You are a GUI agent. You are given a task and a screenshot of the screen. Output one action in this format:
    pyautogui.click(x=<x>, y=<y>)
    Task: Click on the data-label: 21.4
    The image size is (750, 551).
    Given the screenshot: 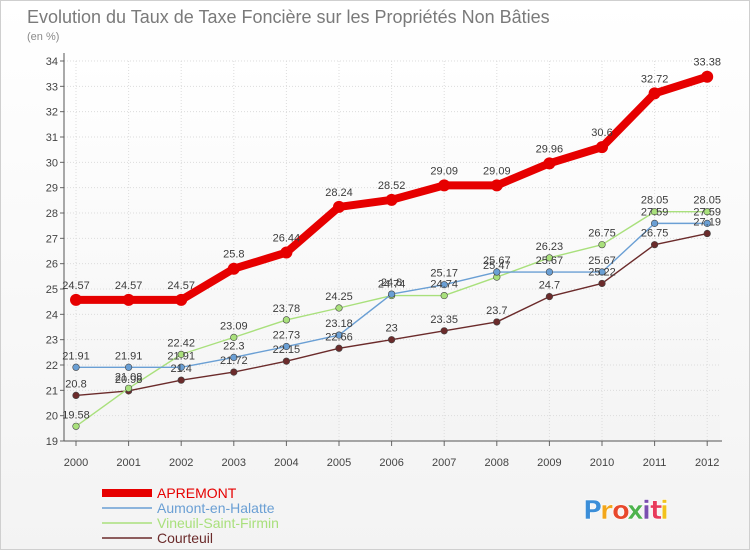 What is the action you would take?
    pyautogui.click(x=180, y=369)
    